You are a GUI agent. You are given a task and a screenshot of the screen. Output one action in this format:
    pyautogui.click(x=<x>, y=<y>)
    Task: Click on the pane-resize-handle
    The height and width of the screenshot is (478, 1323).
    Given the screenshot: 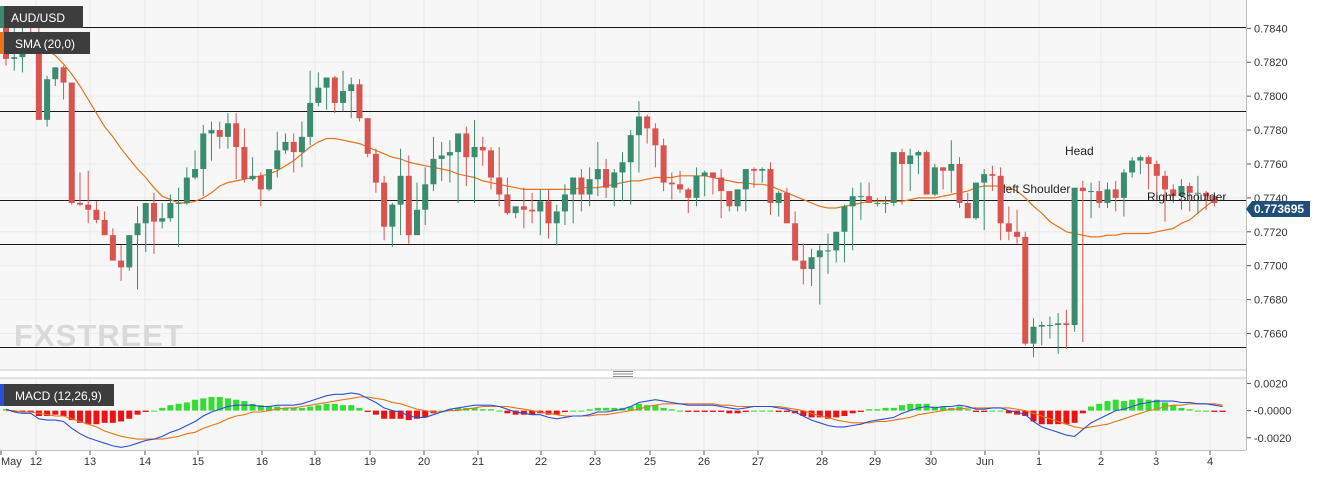 What is the action you would take?
    pyautogui.click(x=623, y=374)
    